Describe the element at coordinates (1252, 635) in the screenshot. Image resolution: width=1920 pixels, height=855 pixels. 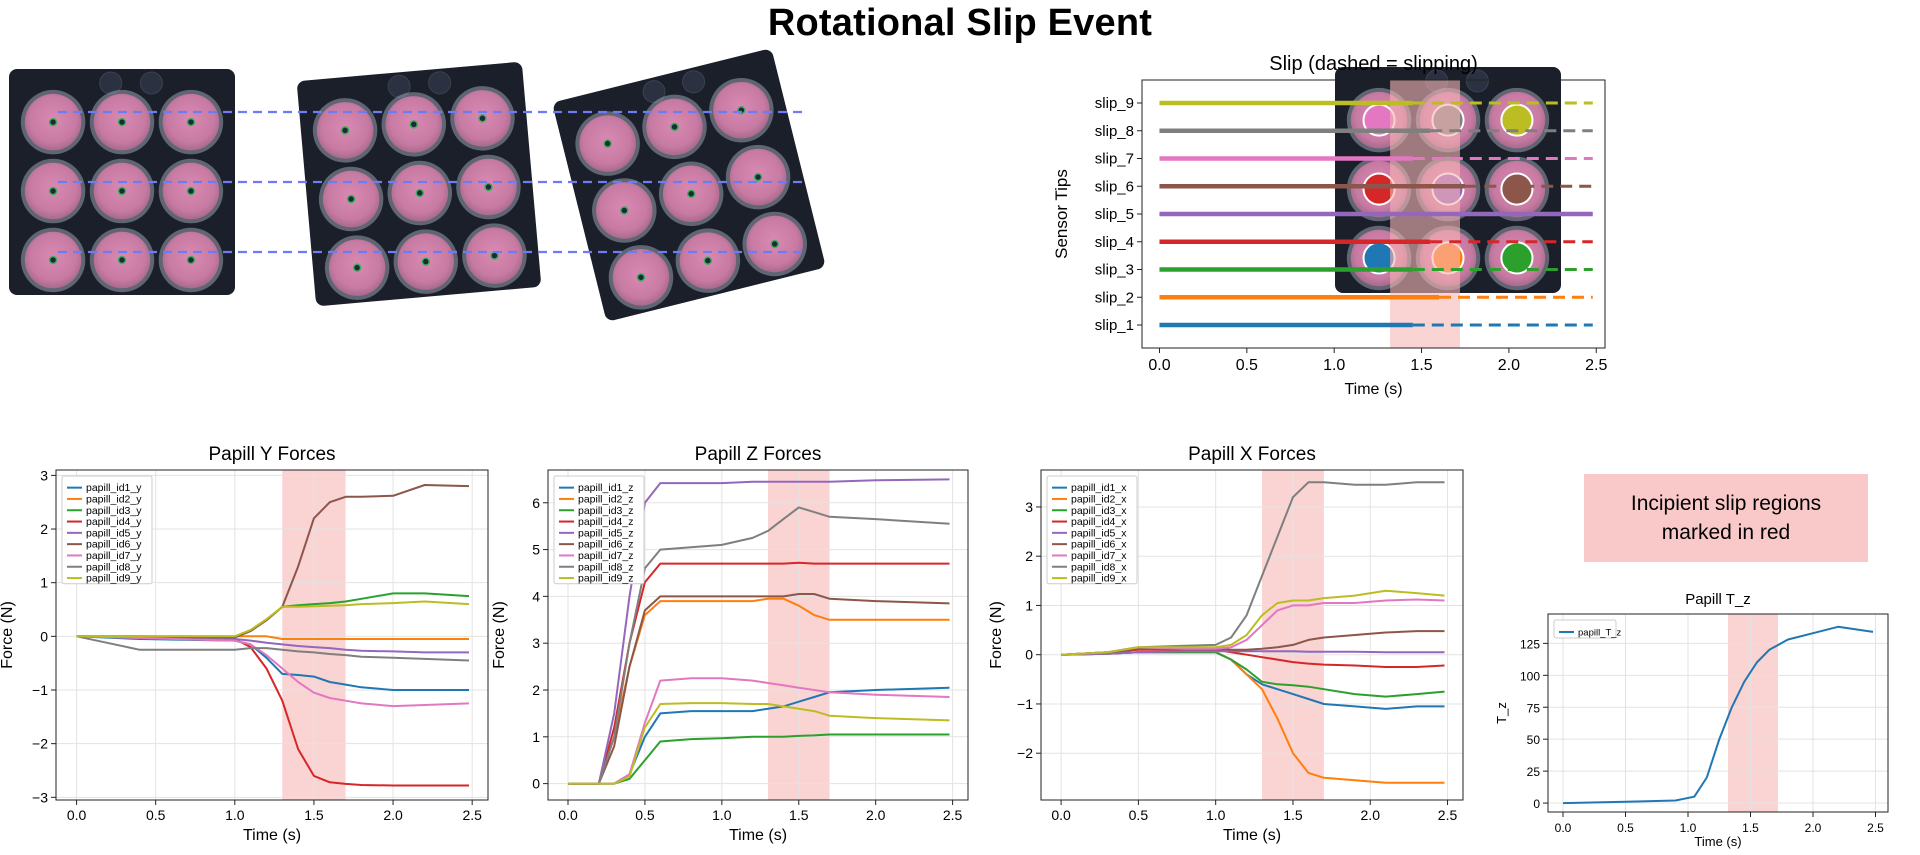
I see `axes-frame` at that location.